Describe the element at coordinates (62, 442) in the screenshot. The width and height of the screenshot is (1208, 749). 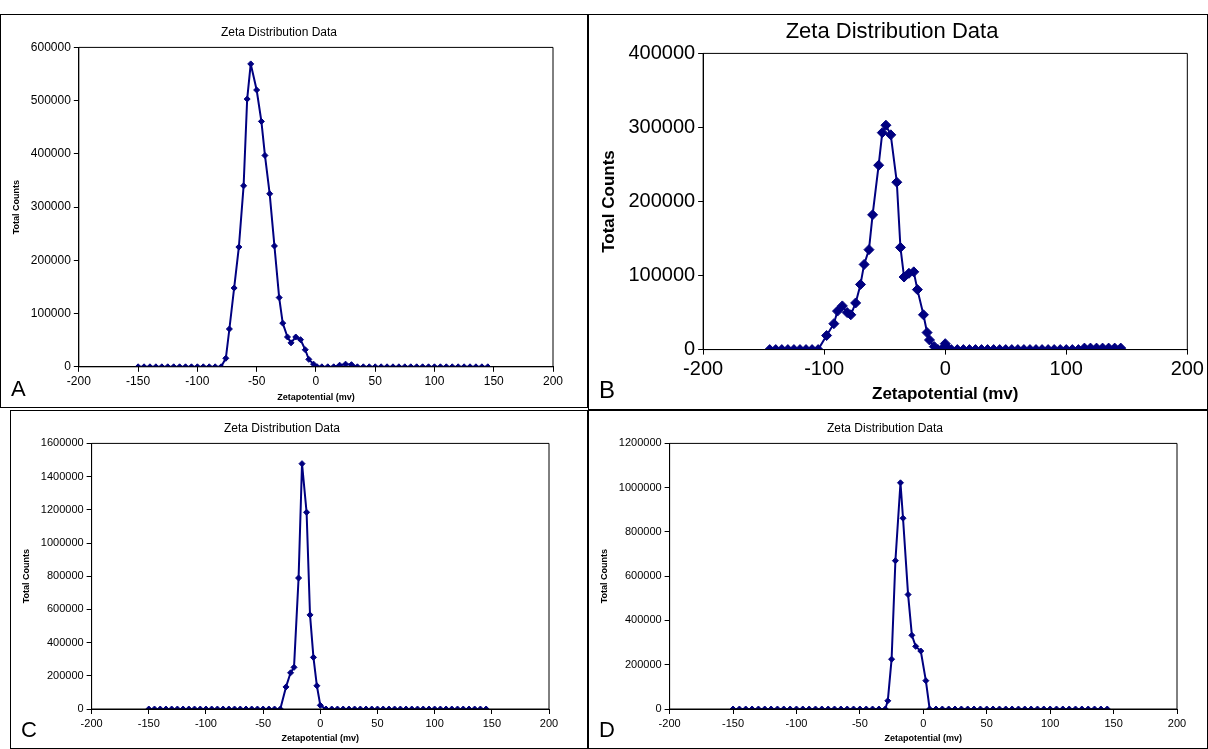
I see `y-tick-label: 1600000` at that location.